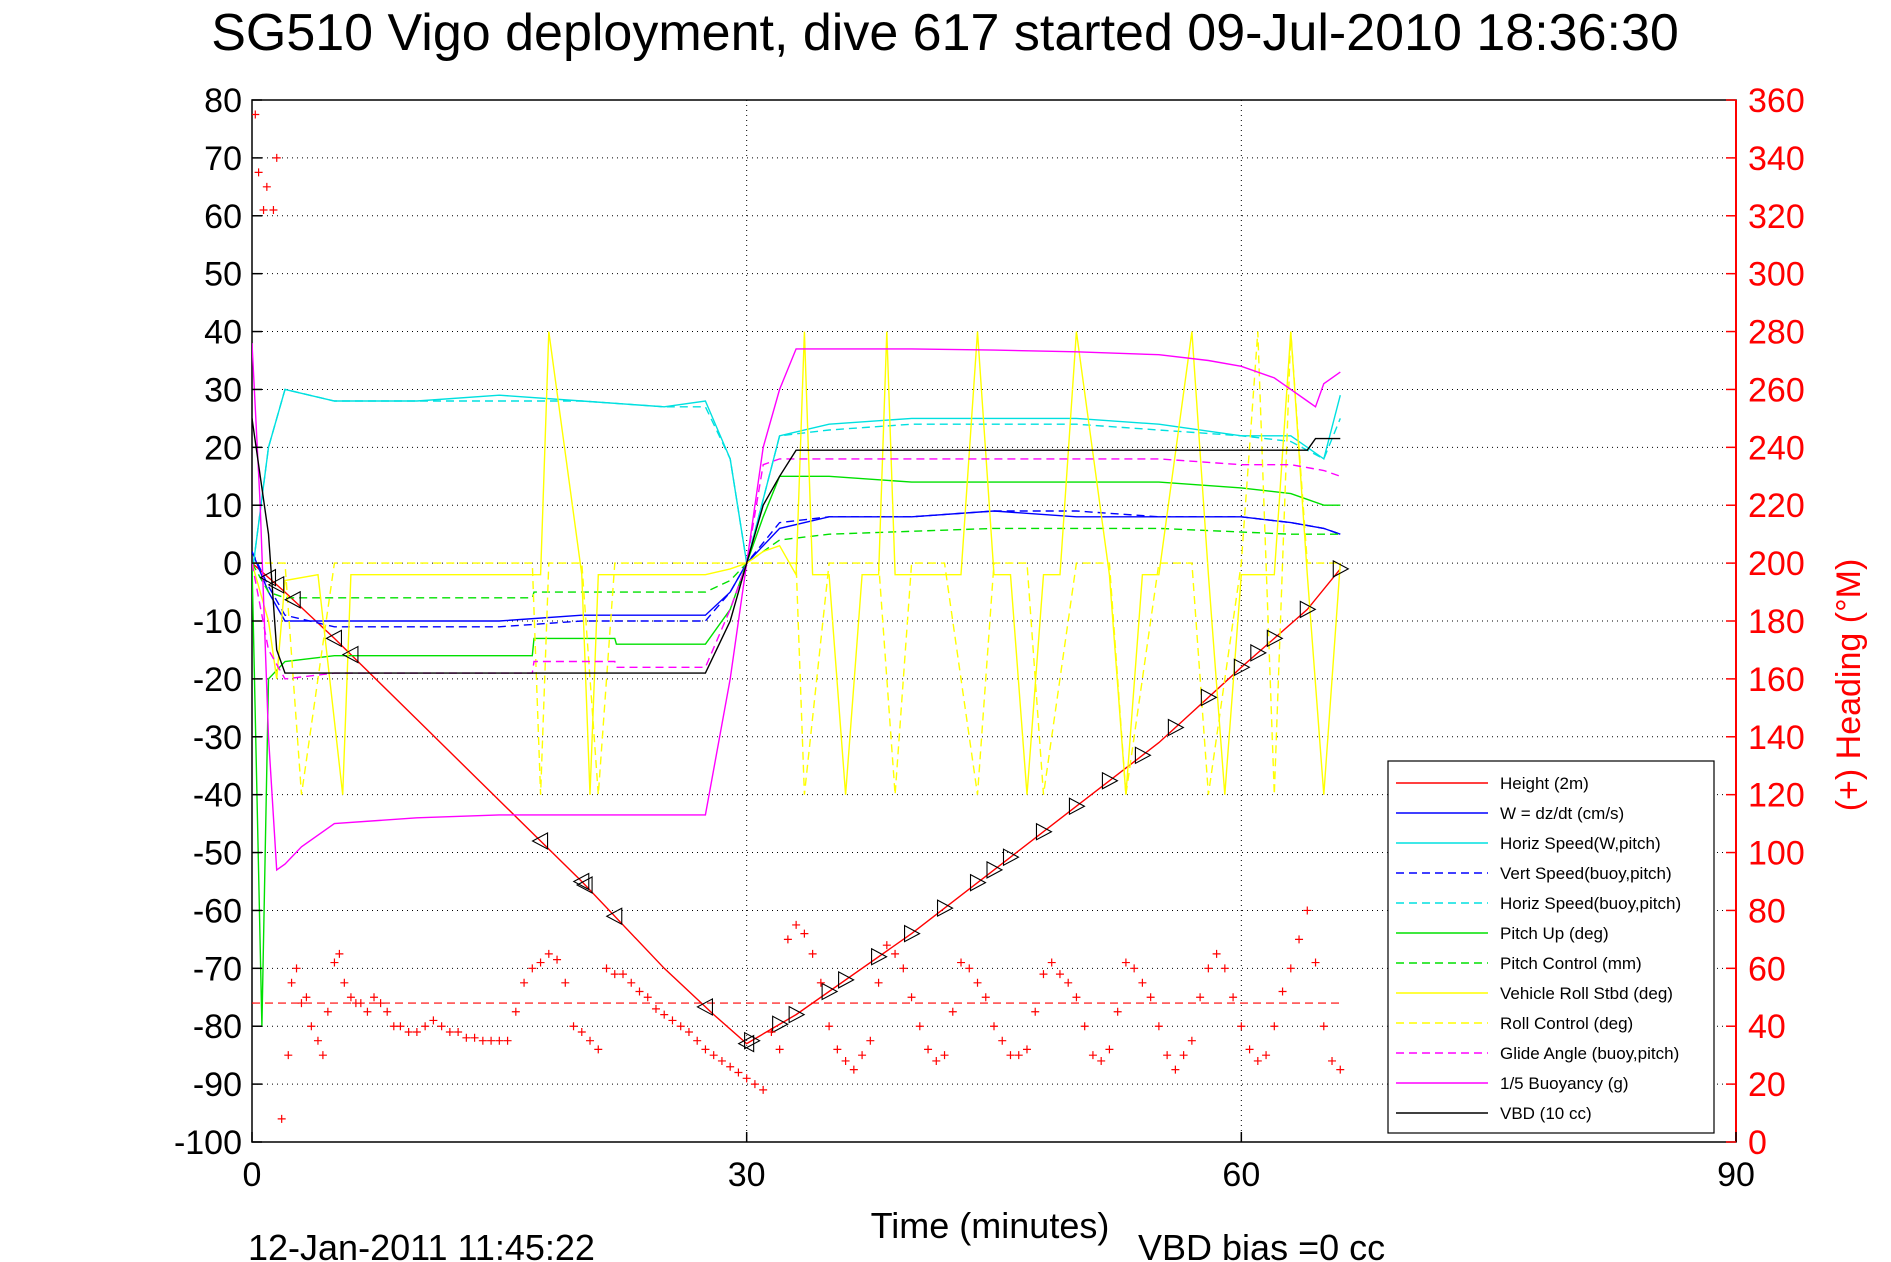  What do you see at coordinates (1849, 685) in the screenshot?
I see `right-axis-label: (+) Heading (°M)` at bounding box center [1849, 685].